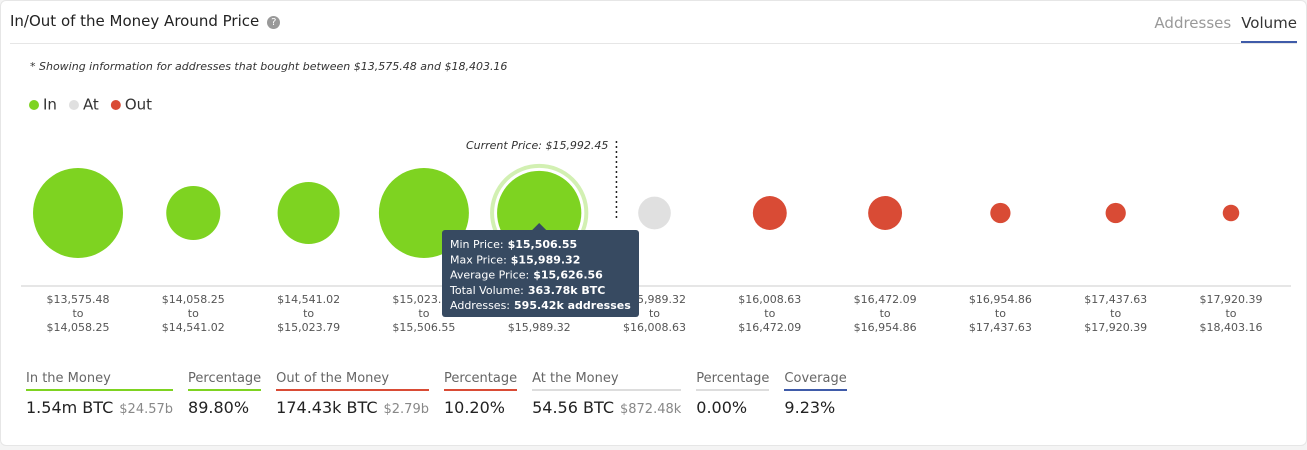  I want to click on divider, so click(653, 43).